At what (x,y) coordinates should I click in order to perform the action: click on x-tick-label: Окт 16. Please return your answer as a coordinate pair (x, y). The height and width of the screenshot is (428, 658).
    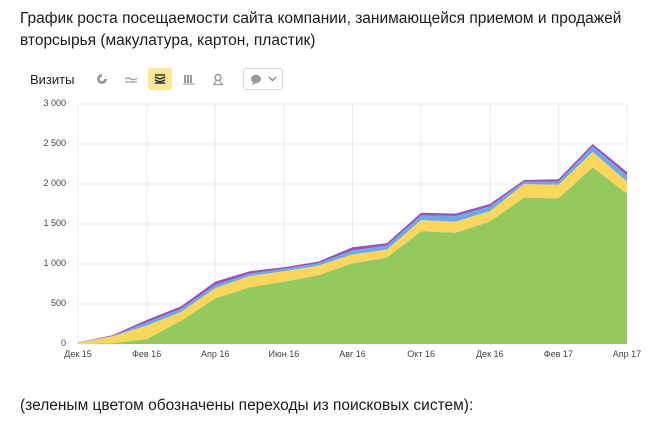
    Looking at the image, I should click on (421, 354).